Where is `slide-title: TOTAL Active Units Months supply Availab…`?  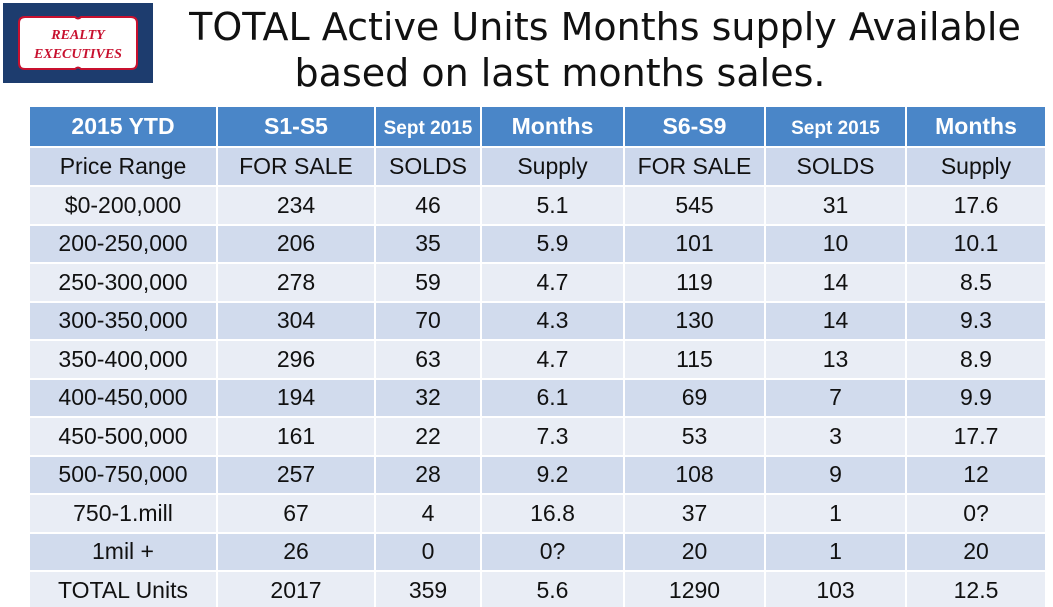 slide-title: TOTAL Active Units Months supply Availab… is located at coordinates (605, 50).